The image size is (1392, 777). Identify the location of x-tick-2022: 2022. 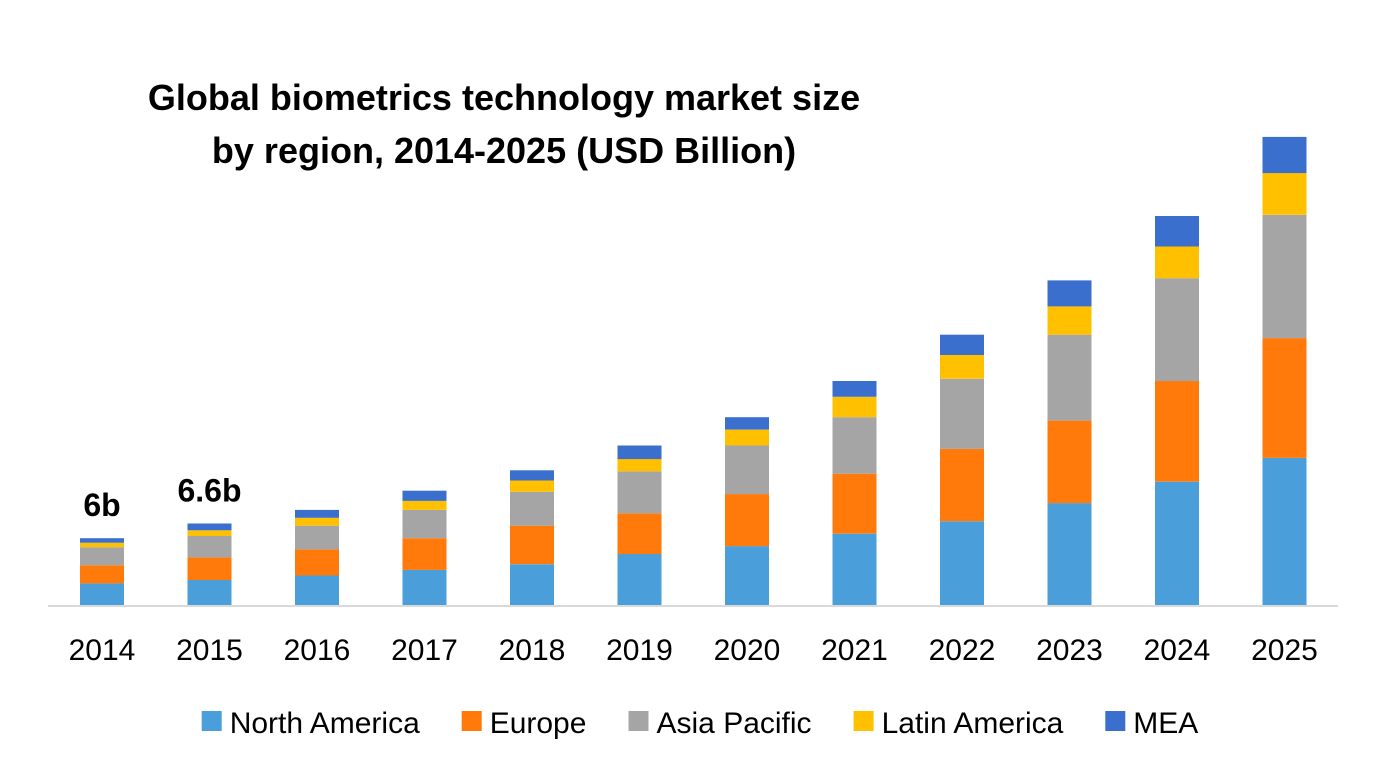
(962, 650).